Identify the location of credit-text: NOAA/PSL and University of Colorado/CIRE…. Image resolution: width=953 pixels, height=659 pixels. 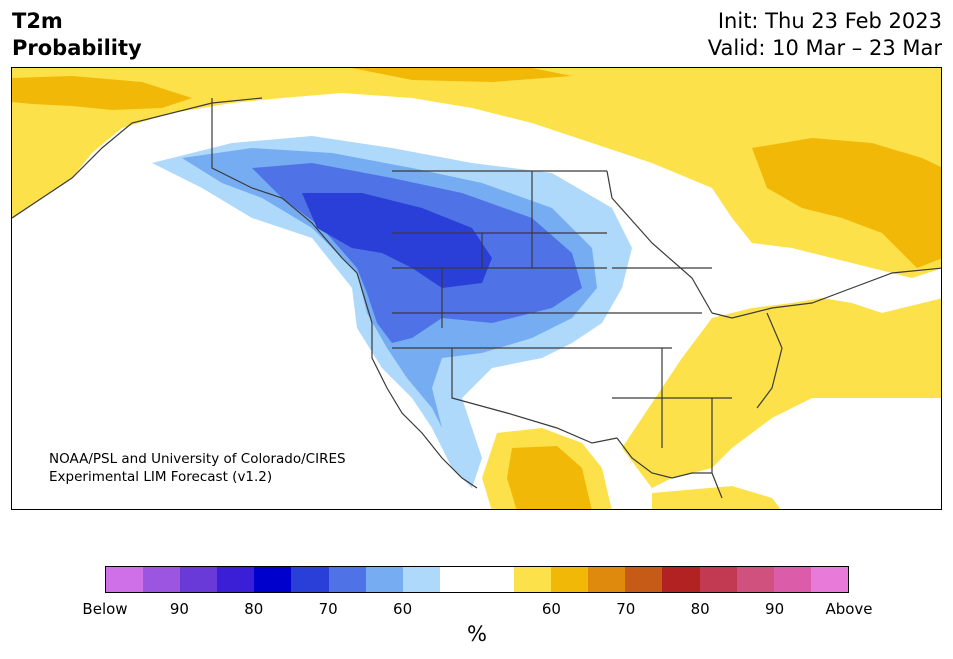
(197, 468).